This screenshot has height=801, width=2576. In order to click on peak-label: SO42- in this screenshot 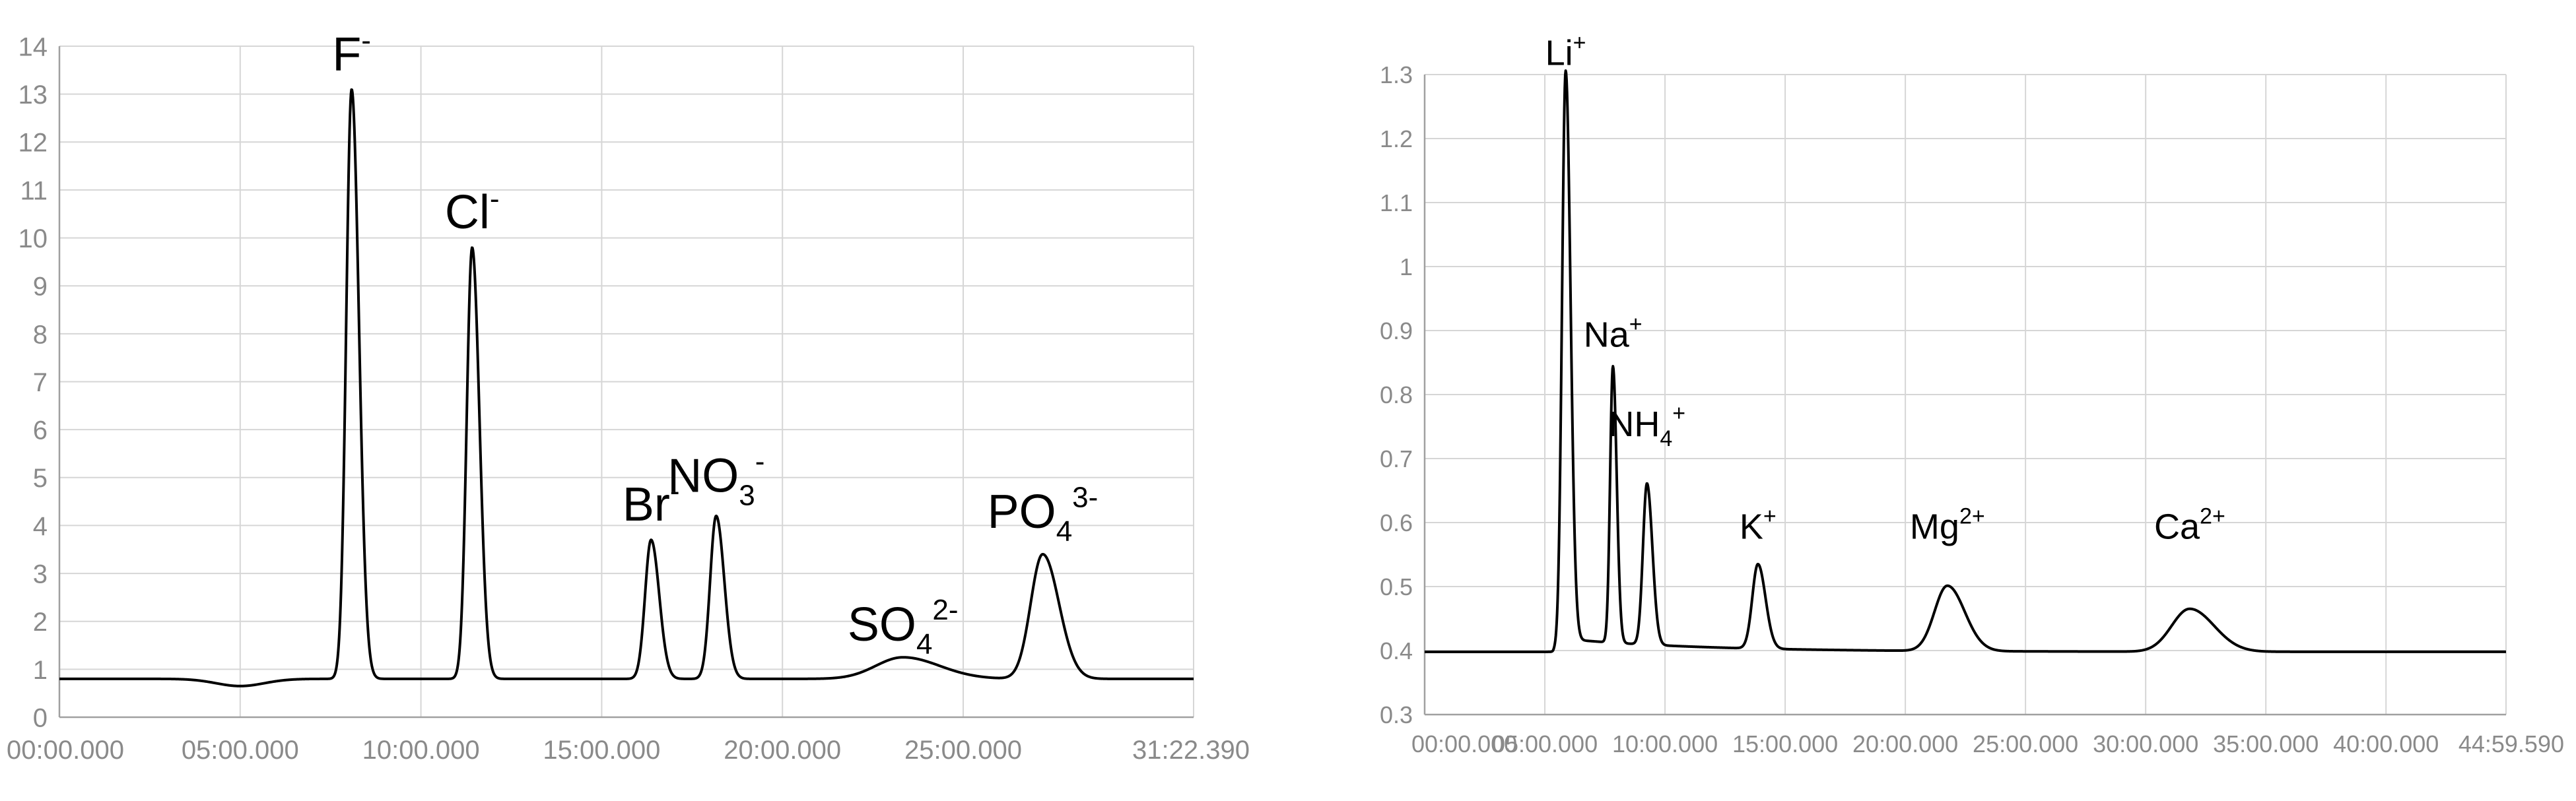, I will do `click(904, 627)`.